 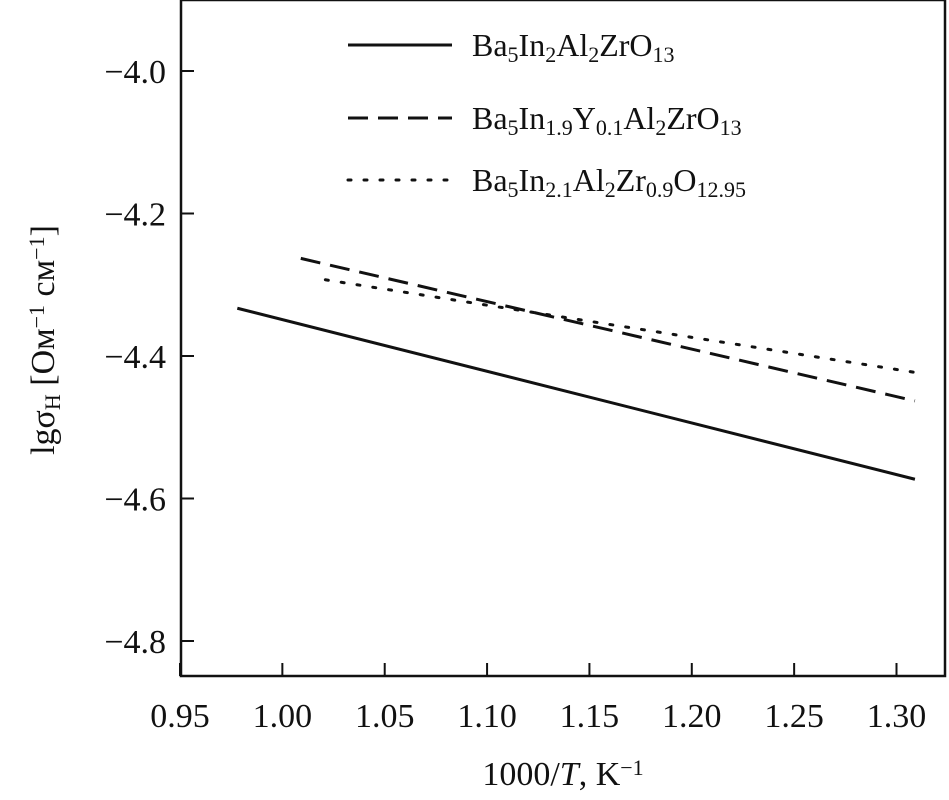 I want to click on x-tick-label: 1.30, so click(x=897, y=716).